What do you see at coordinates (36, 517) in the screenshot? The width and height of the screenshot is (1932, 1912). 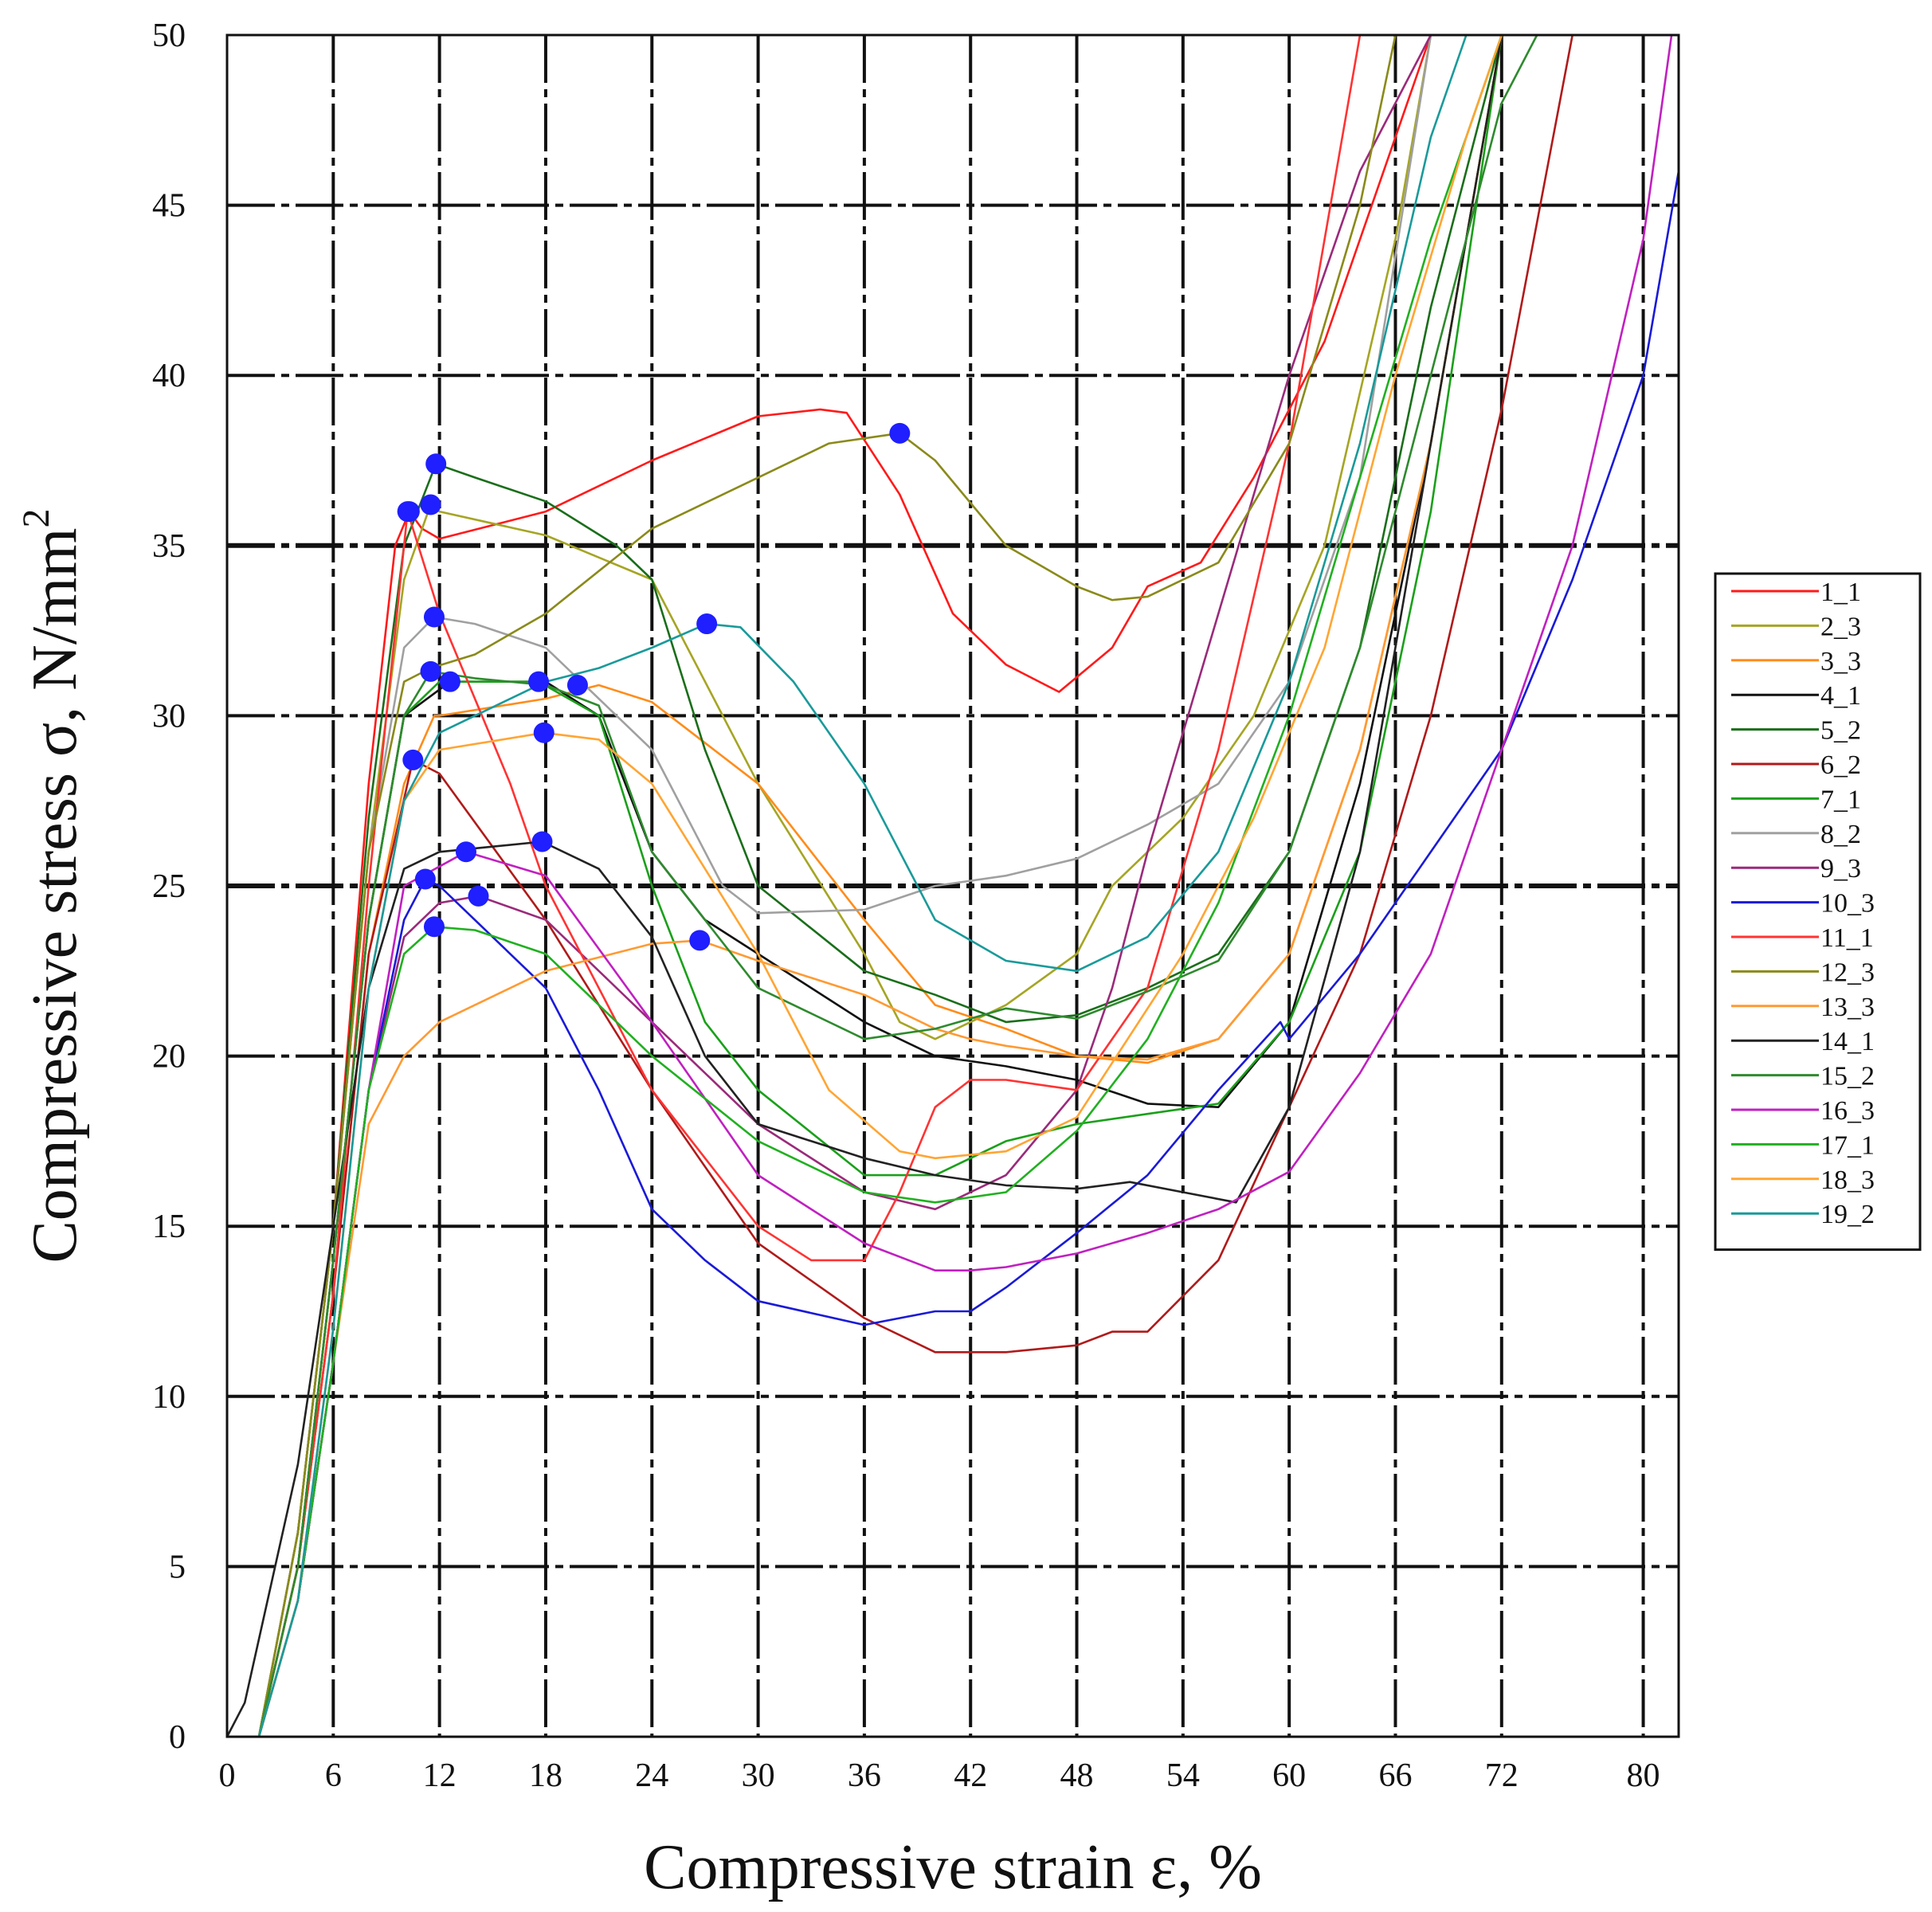 I see `y-axis-label-superscript: 2` at bounding box center [36, 517].